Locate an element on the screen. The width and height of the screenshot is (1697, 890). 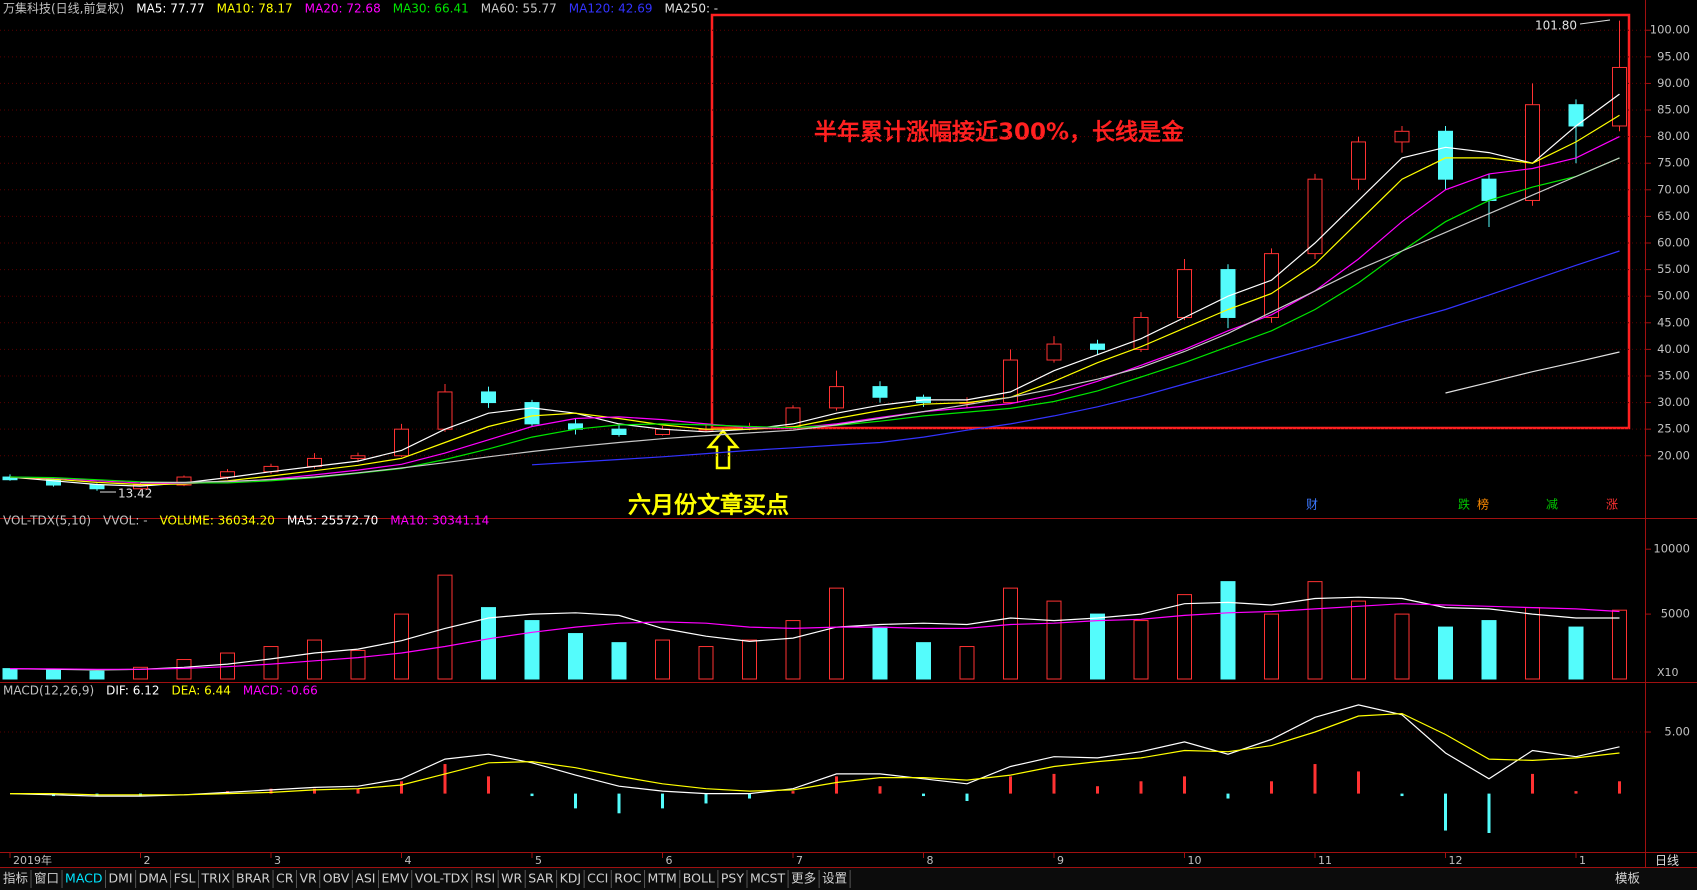
tab: OBV is located at coordinates (336, 878).